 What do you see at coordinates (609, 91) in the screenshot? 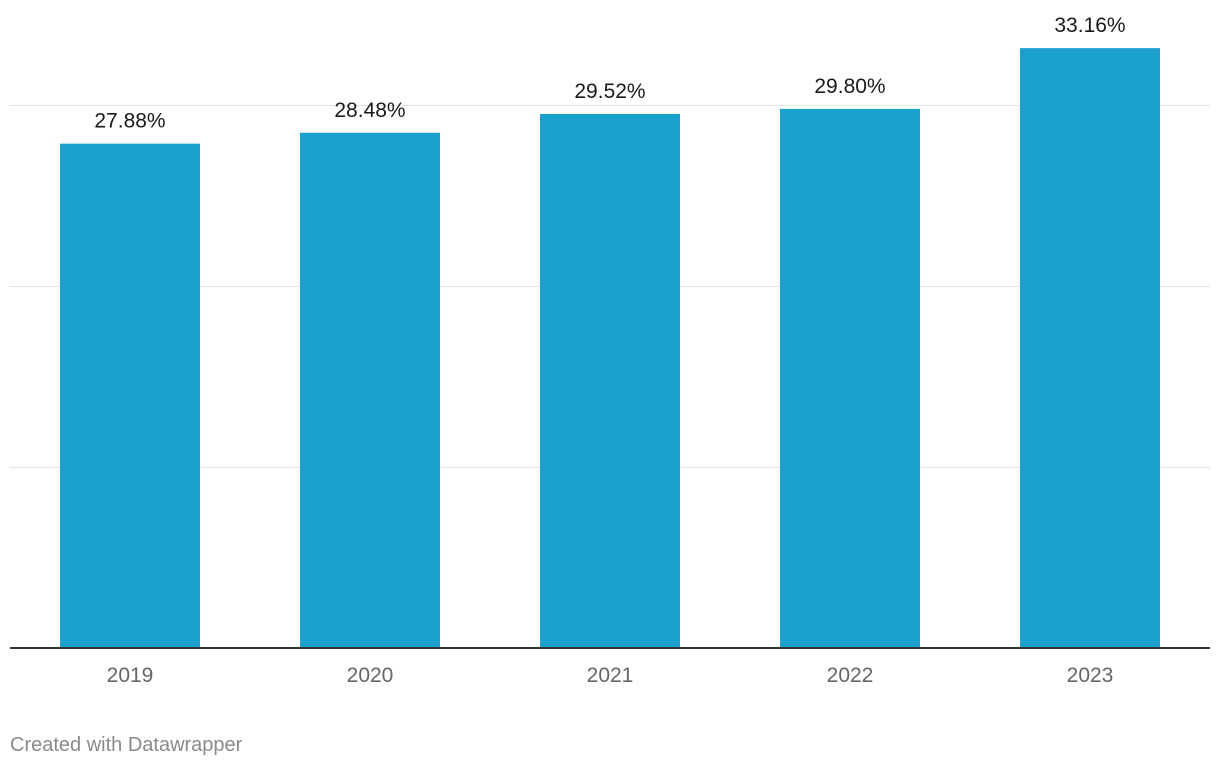
I see `value-label-2021: 29.52%` at bounding box center [609, 91].